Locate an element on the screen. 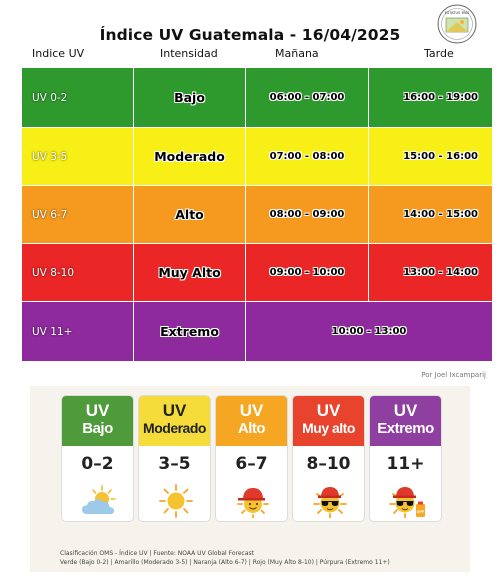  estatus-pais-logo: ESTATUS PAÍS is located at coordinates (457, 24).